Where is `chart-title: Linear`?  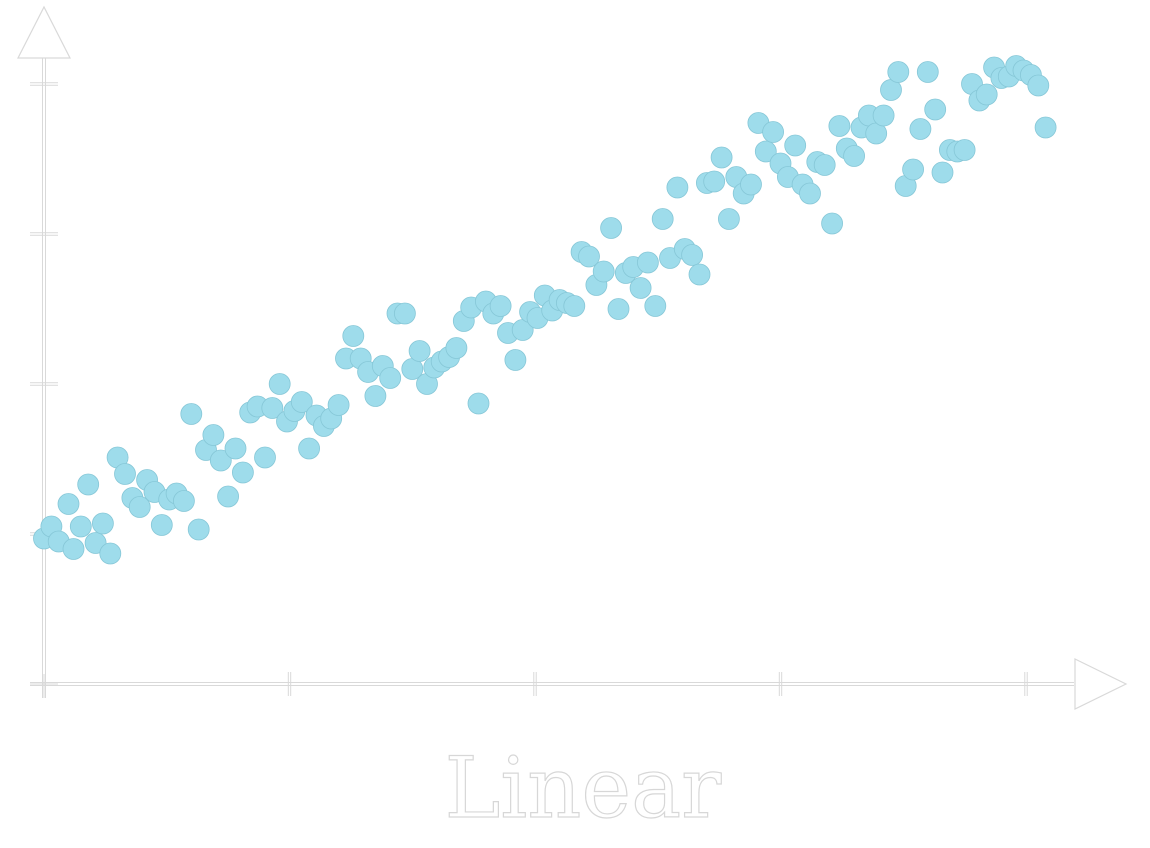
chart-title: Linear is located at coordinates (584, 788).